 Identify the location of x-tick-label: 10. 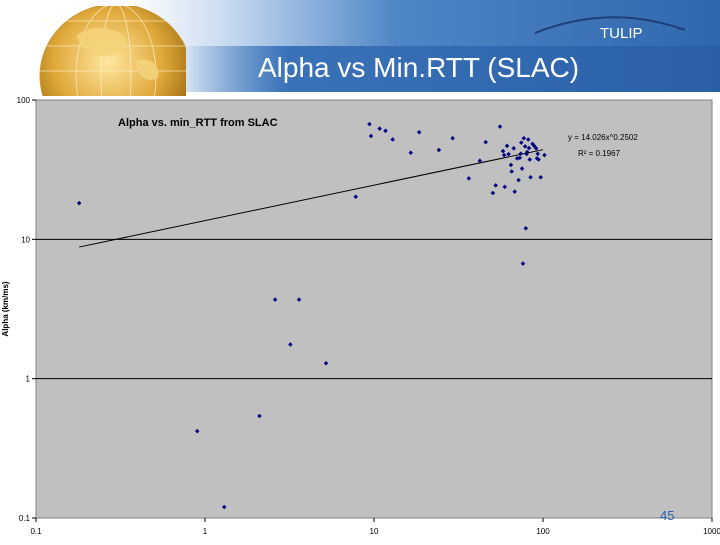
(374, 531).